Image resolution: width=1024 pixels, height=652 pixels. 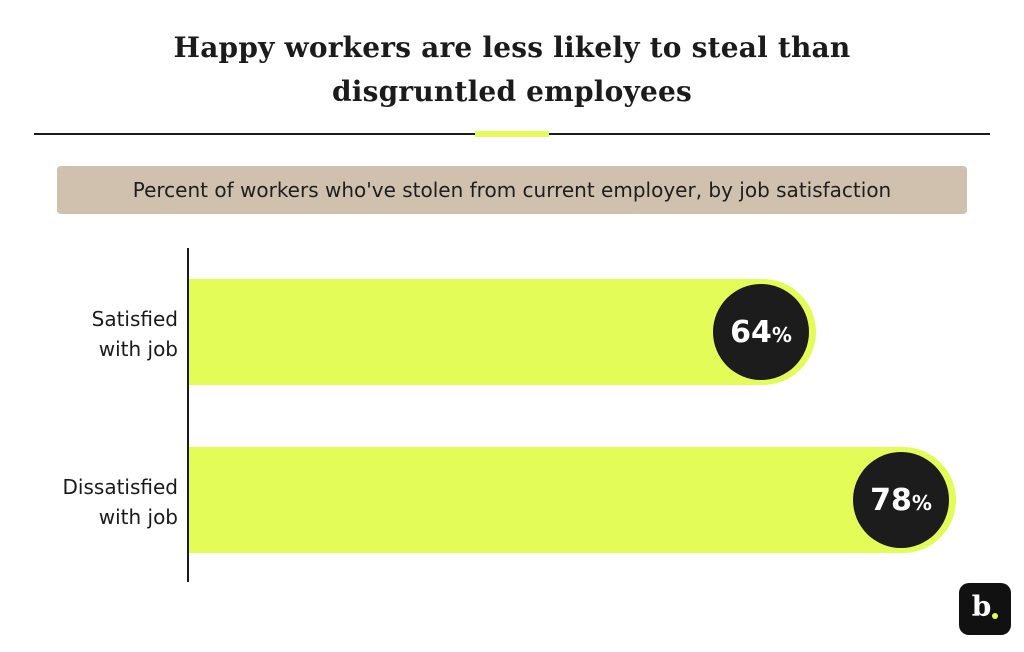 I want to click on chart-title-line-2: disgruntled employees, so click(x=512, y=91).